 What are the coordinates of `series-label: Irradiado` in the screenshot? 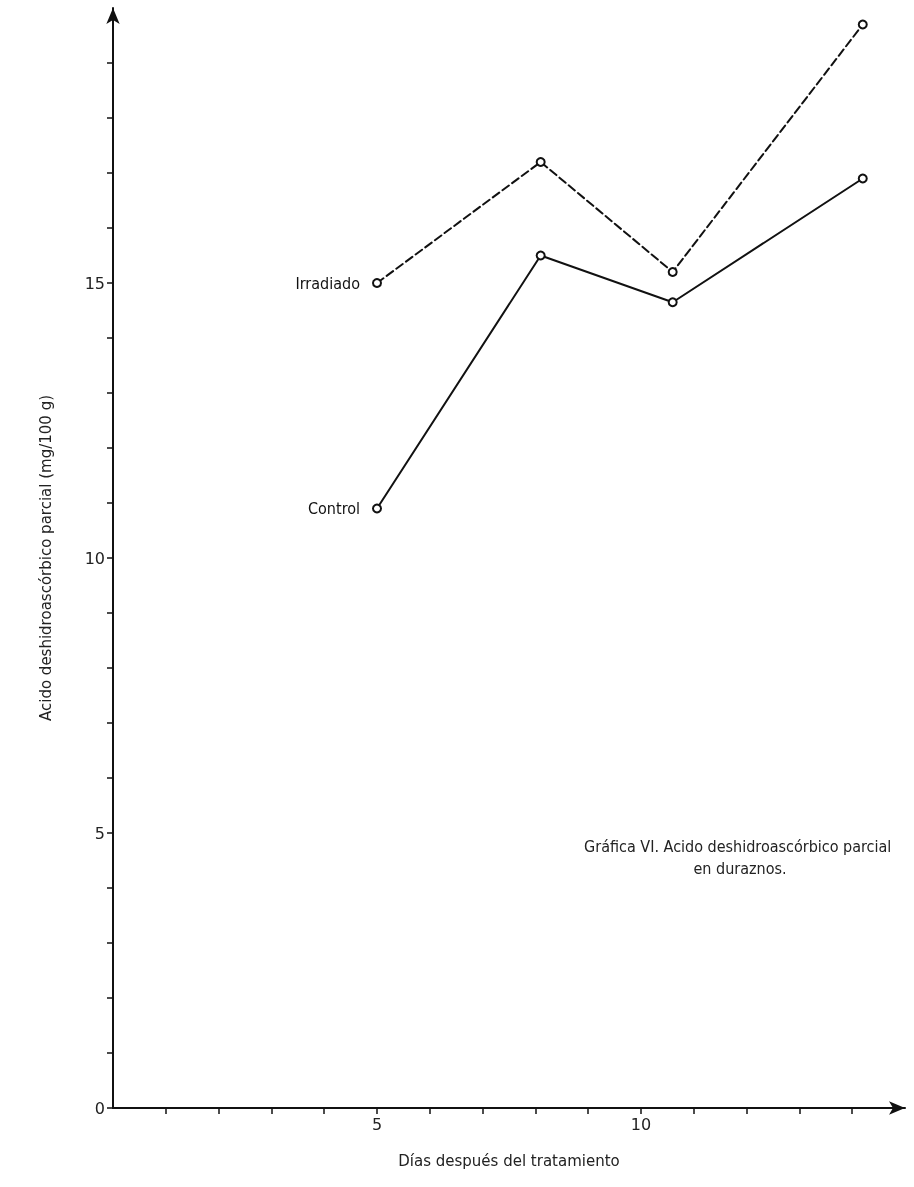 It's located at (328, 283).